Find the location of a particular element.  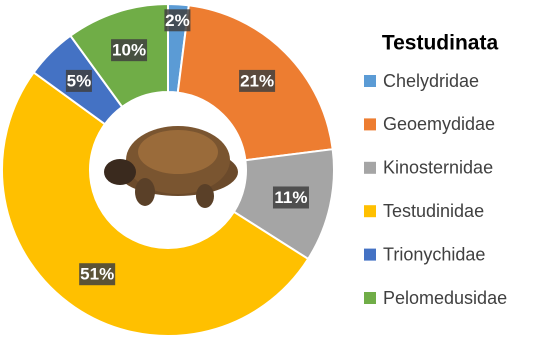

legend-label: Pelomedusidae is located at coordinates (445, 298).